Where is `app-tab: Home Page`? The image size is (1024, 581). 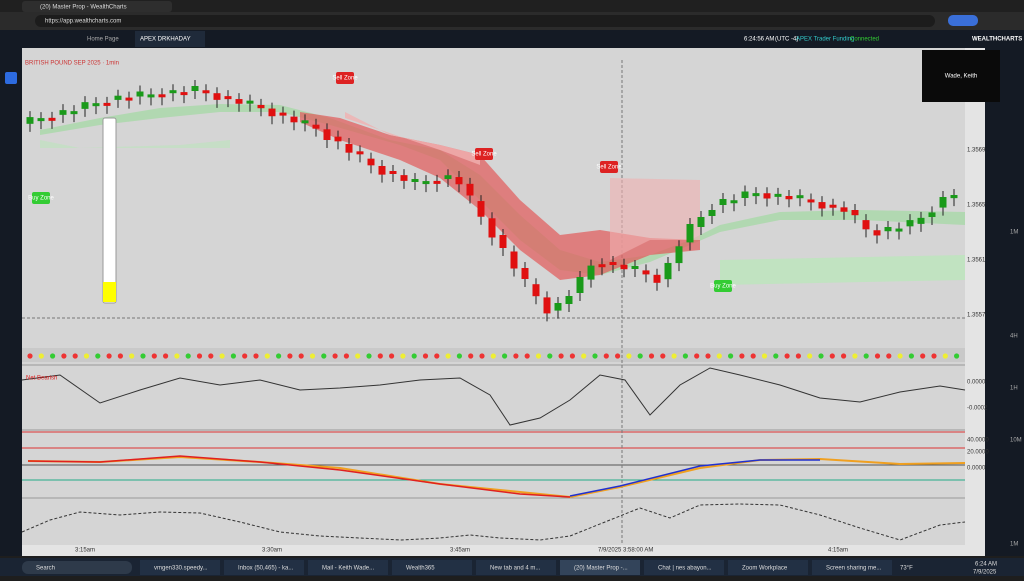
app-tab: Home Page is located at coordinates (103, 40).